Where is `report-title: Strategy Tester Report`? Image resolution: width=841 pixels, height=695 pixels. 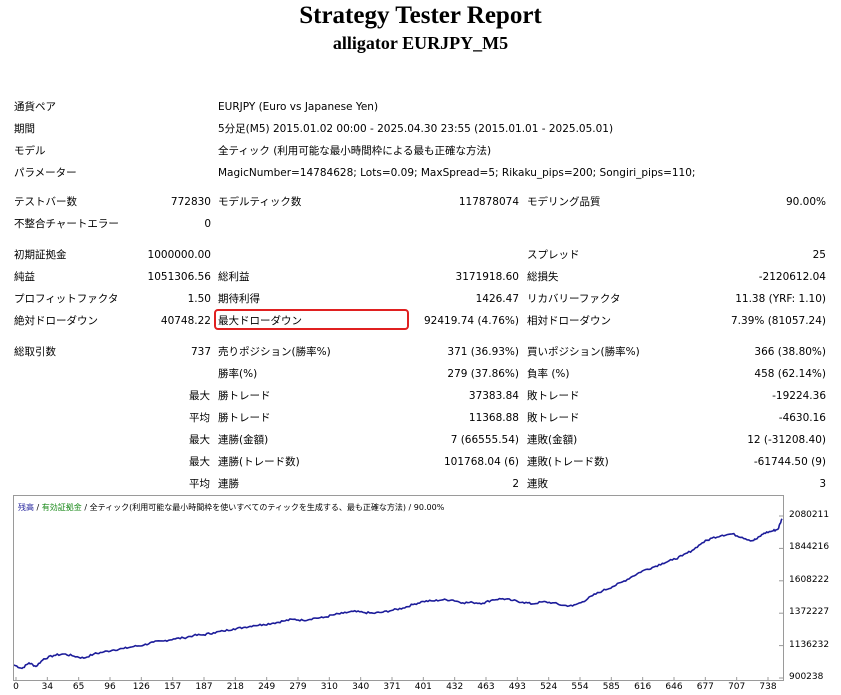 report-title: Strategy Tester Report is located at coordinates (420, 15).